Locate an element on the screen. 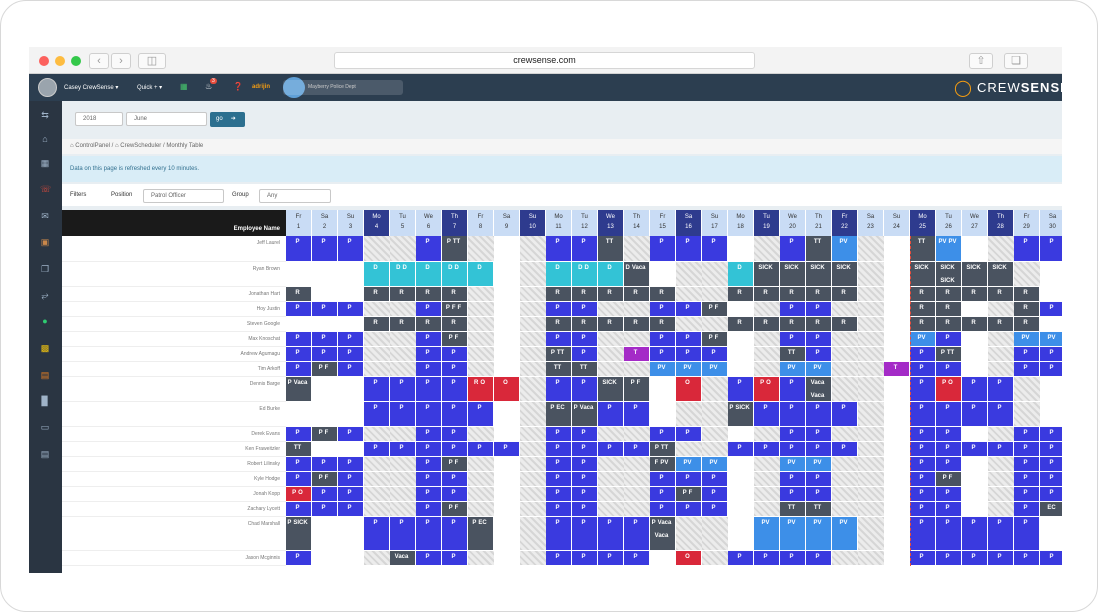 This screenshot has width=1098, height=612. phone-icon: ☏ is located at coordinates (46, 189).